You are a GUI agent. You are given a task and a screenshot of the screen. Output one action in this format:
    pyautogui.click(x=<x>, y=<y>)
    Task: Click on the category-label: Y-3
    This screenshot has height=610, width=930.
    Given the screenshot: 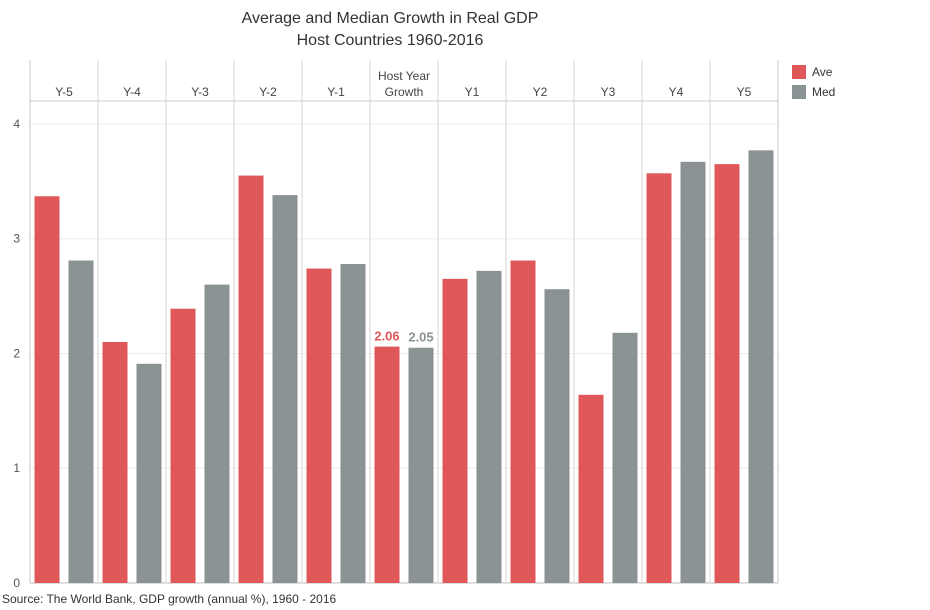 What is the action you would take?
    pyautogui.click(x=200, y=92)
    